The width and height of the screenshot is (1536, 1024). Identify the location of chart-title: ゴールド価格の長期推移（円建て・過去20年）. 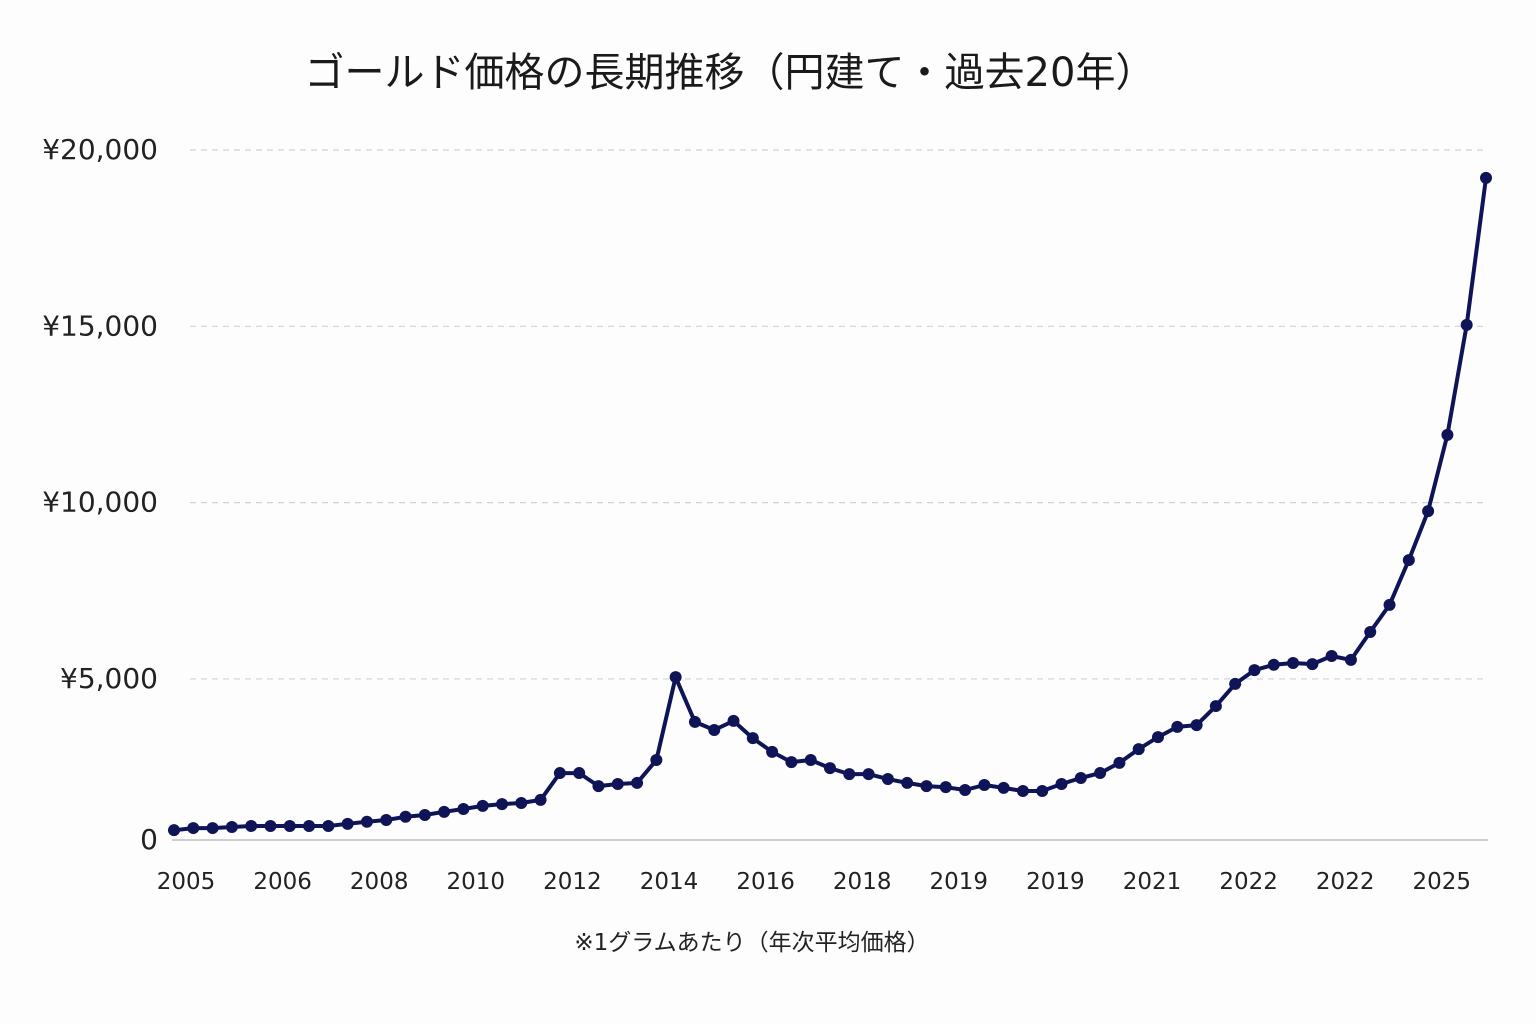
(730, 73).